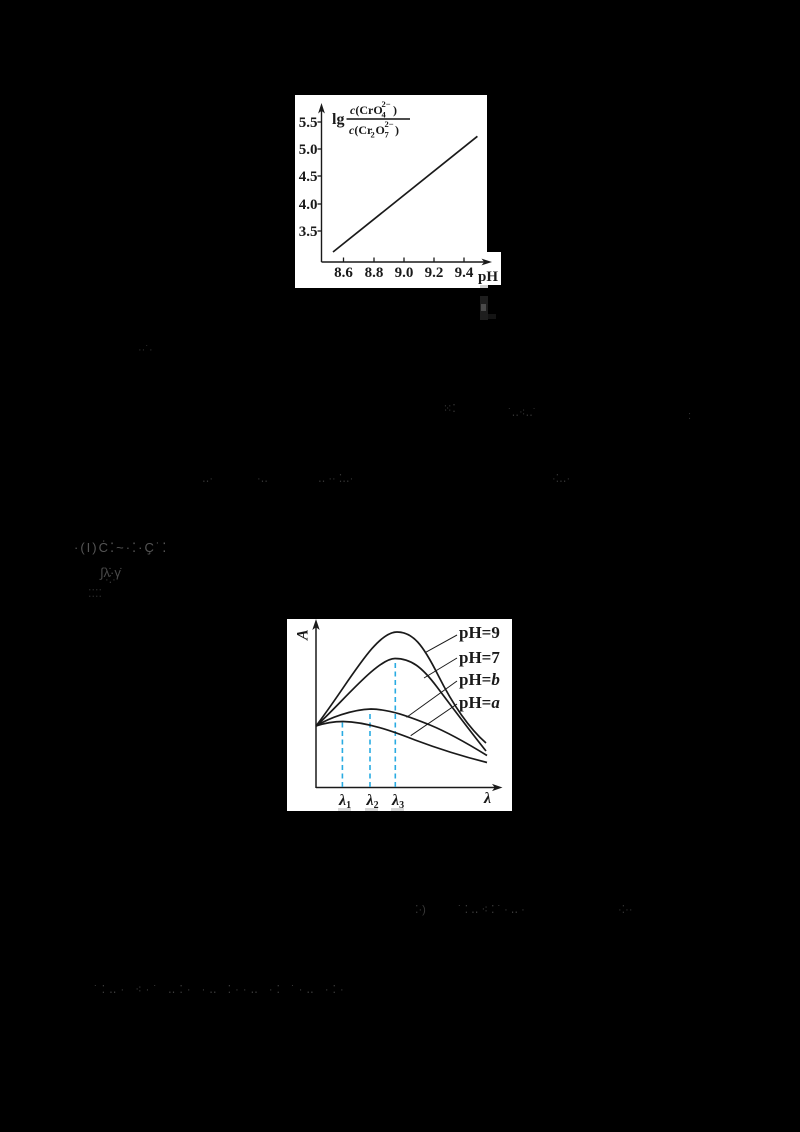 This screenshot has height=1132, width=800. Describe the element at coordinates (373, 135) in the screenshot. I see `svg-text: 2` at that location.